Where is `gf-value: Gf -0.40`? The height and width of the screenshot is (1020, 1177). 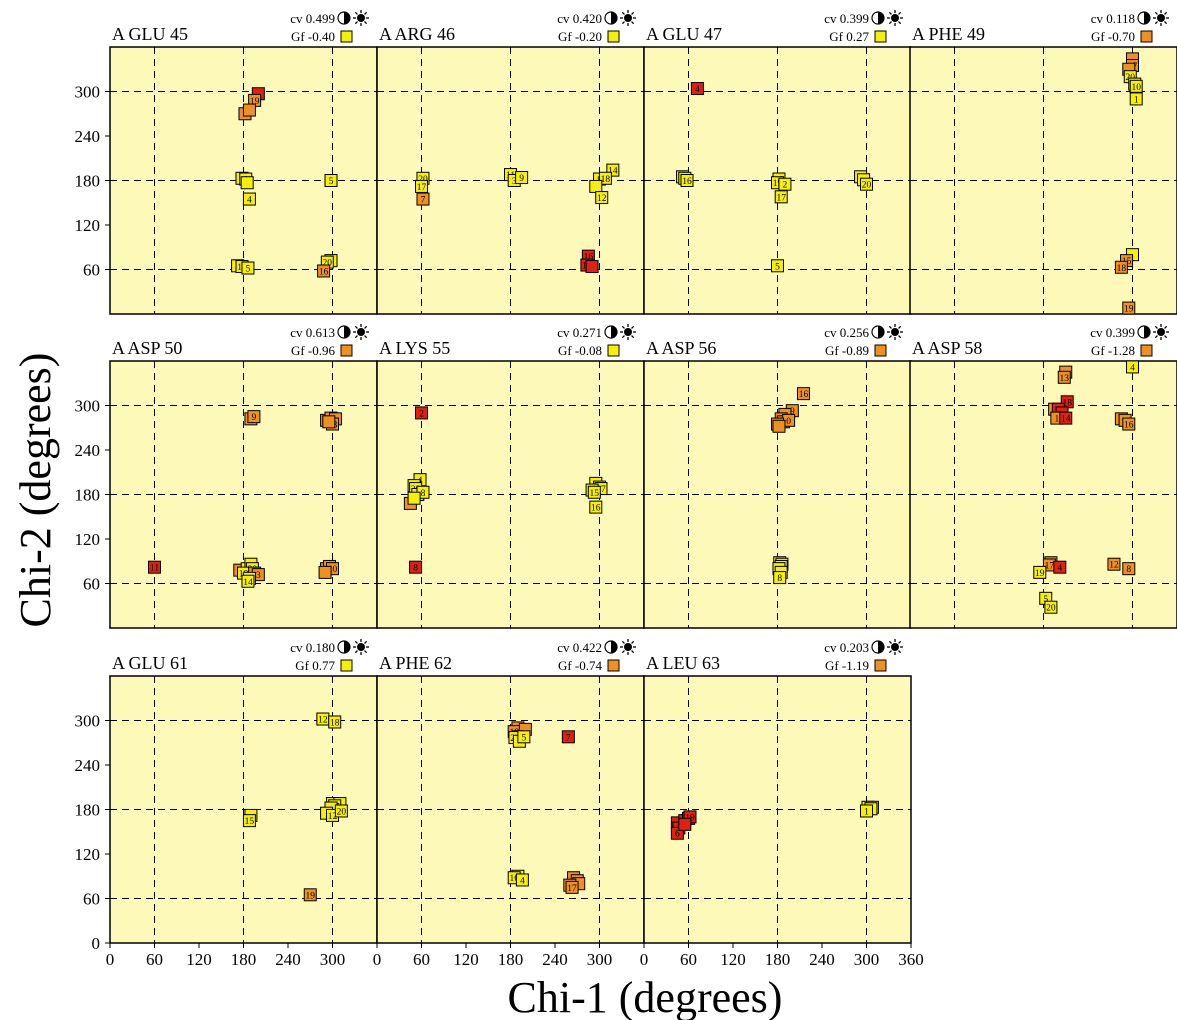
gf-value: Gf -0.40 is located at coordinates (313, 36).